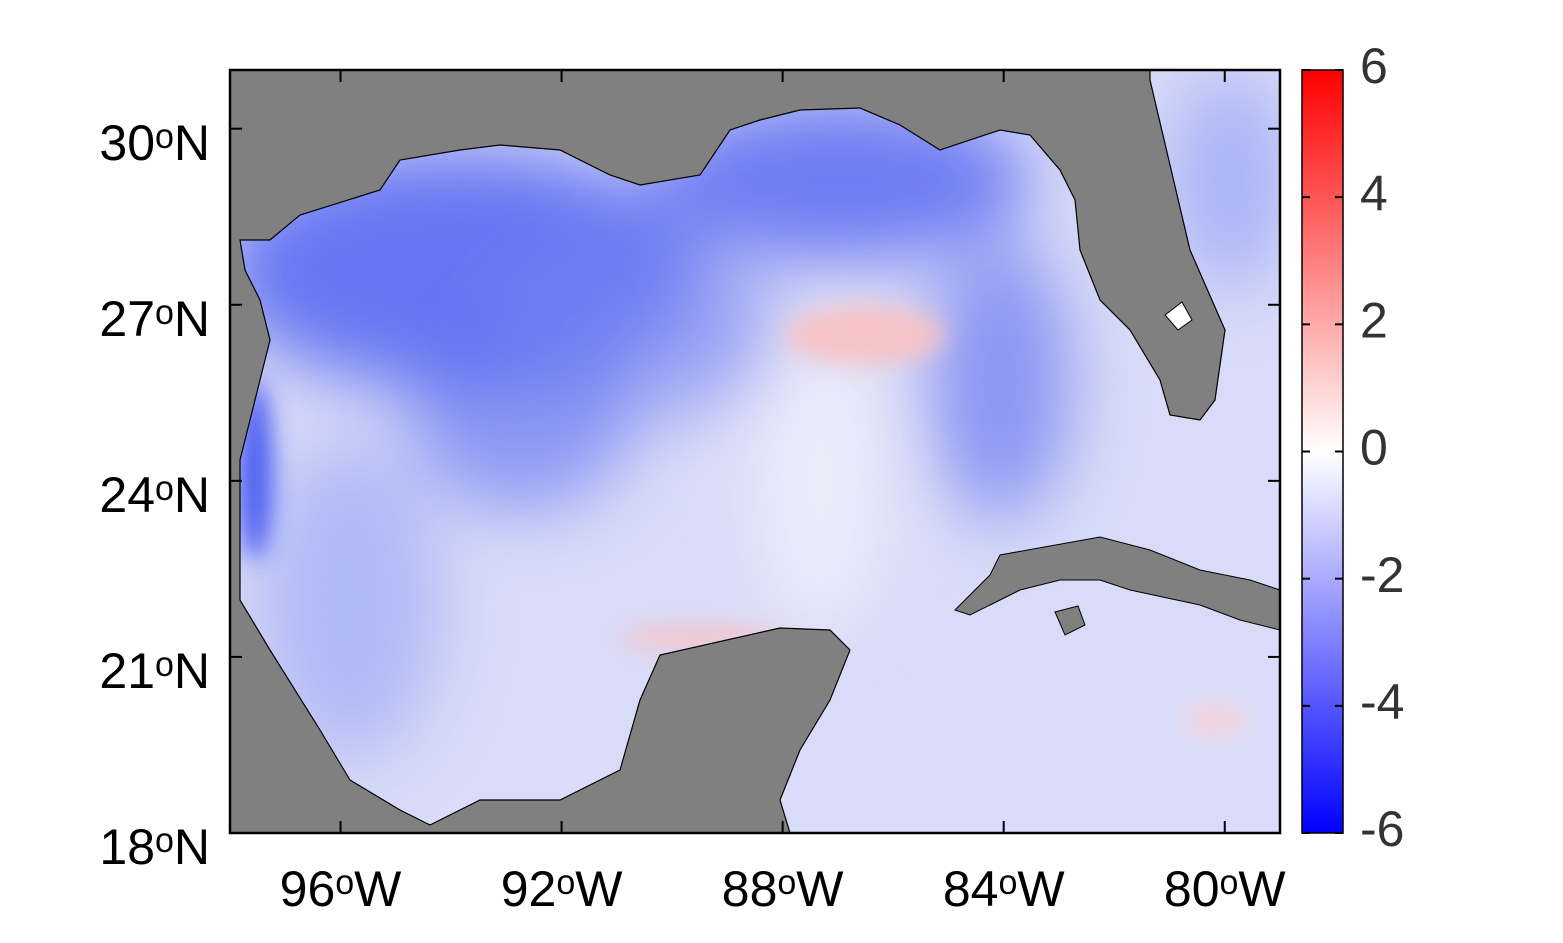 This screenshot has height=943, width=1563. Describe the element at coordinates (1374, 193) in the screenshot. I see `colorbar-tick-label: 4` at that location.